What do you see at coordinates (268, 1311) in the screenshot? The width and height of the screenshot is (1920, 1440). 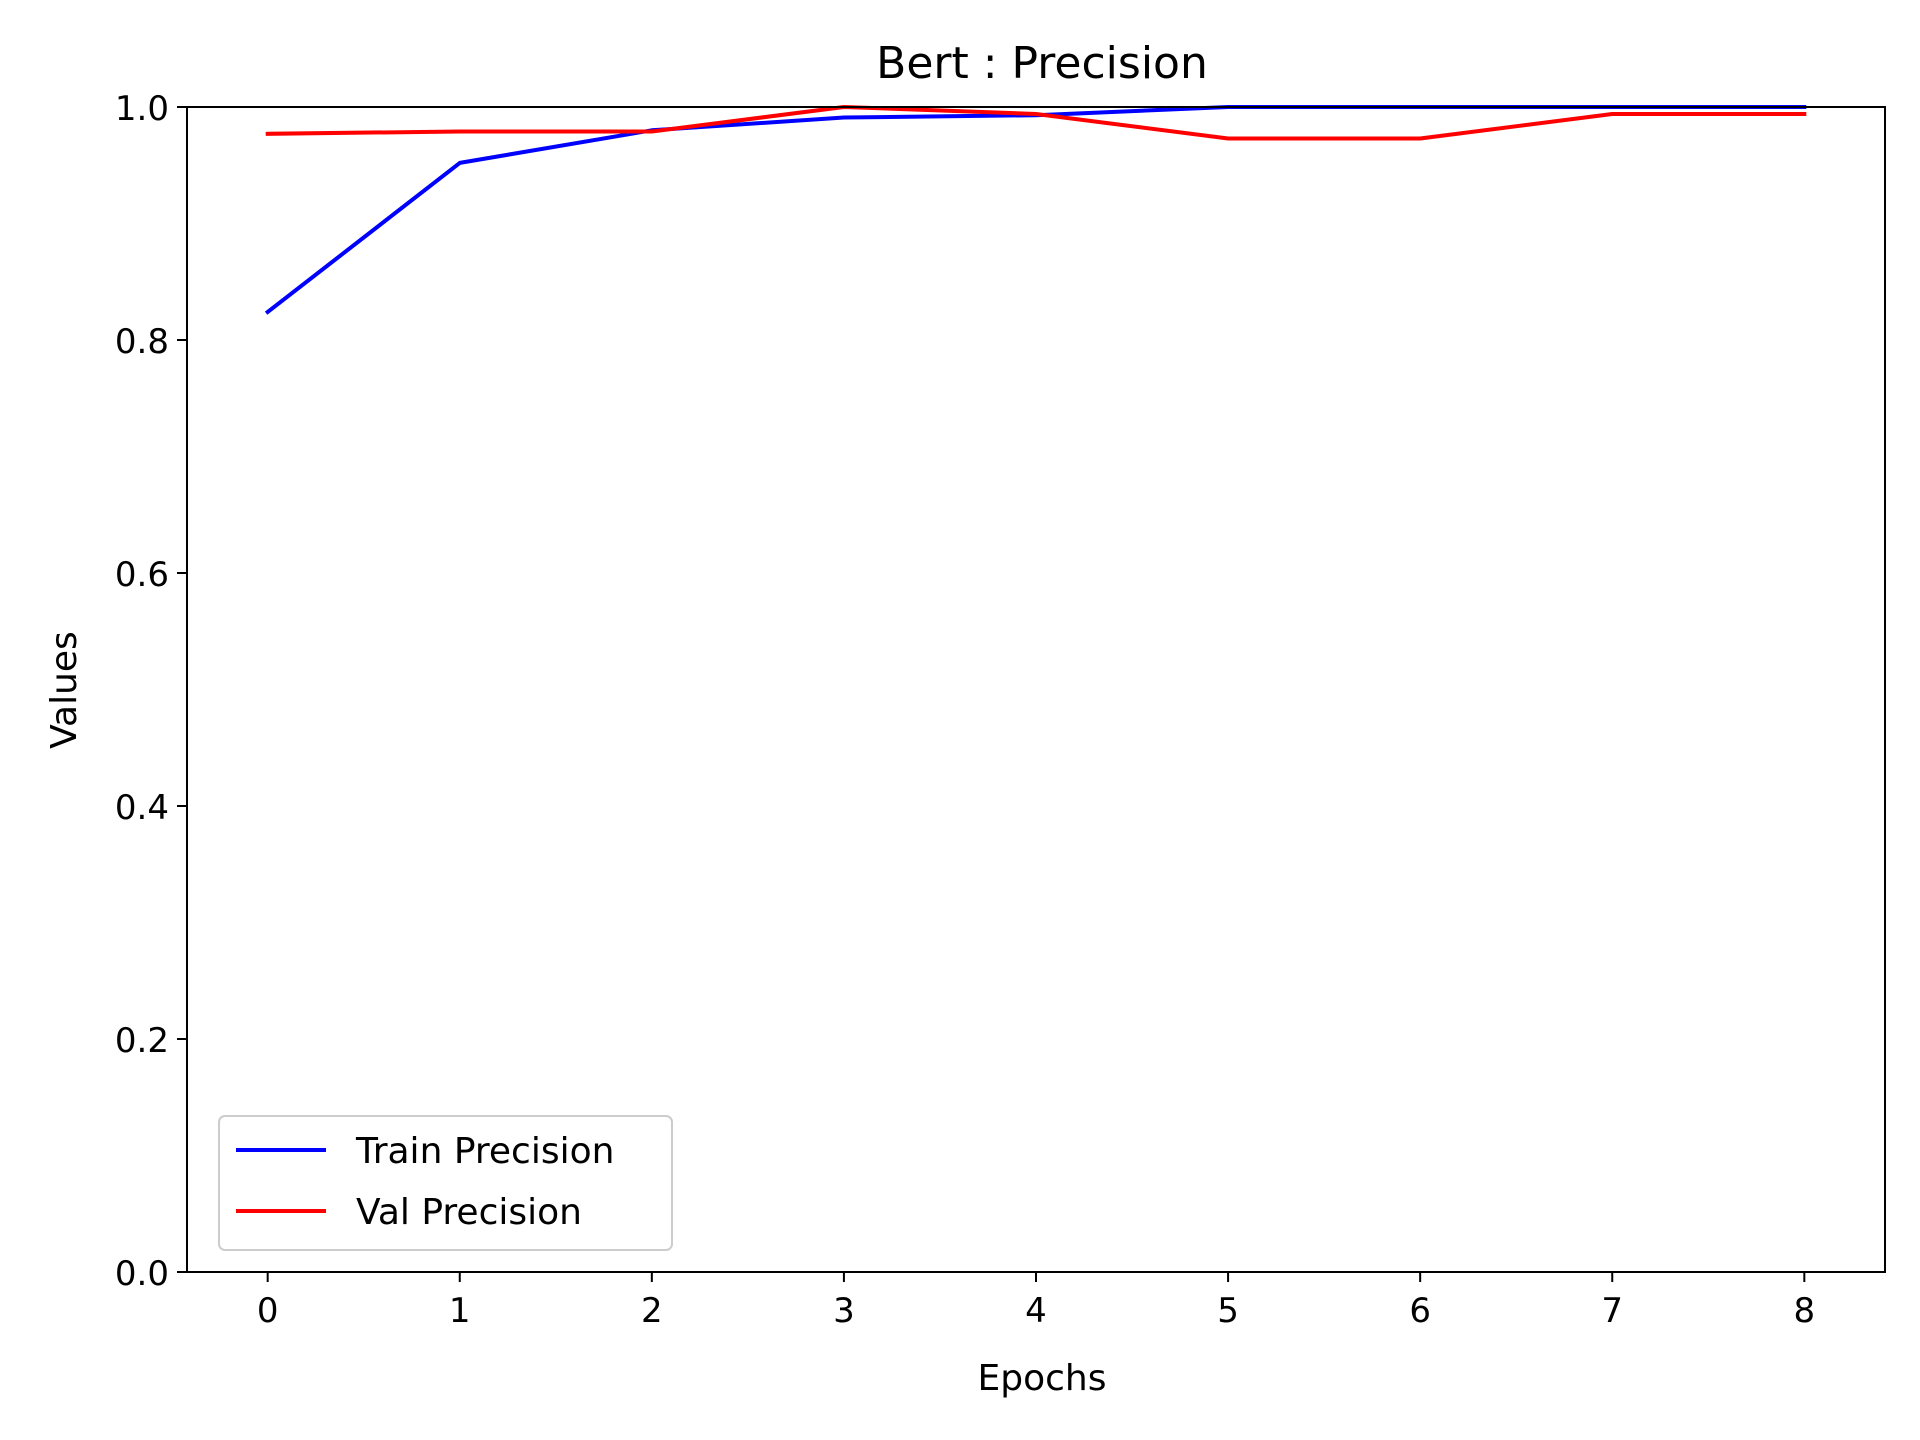 I see `x-tick-label: 0` at bounding box center [268, 1311].